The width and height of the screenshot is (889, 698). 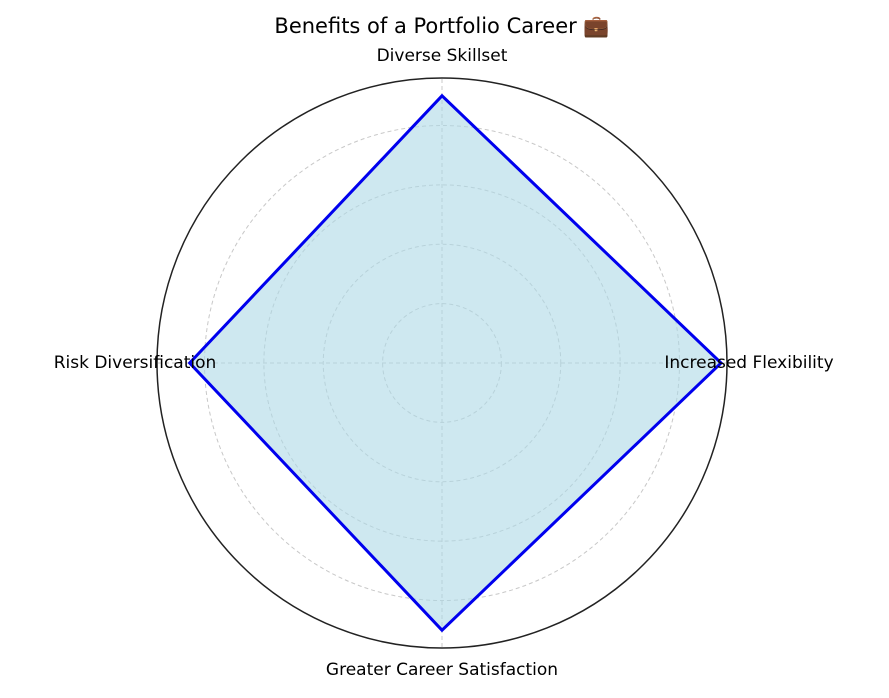 I want to click on category-label: Diverse Skillset, so click(x=442, y=56).